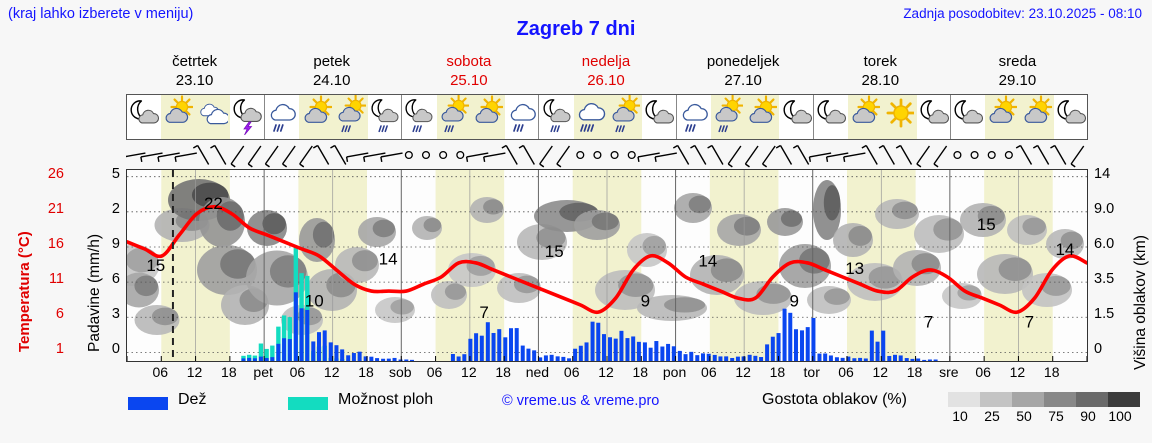  What do you see at coordinates (308, 403) in the screenshot?
I see `shower-legend-swatch` at bounding box center [308, 403].